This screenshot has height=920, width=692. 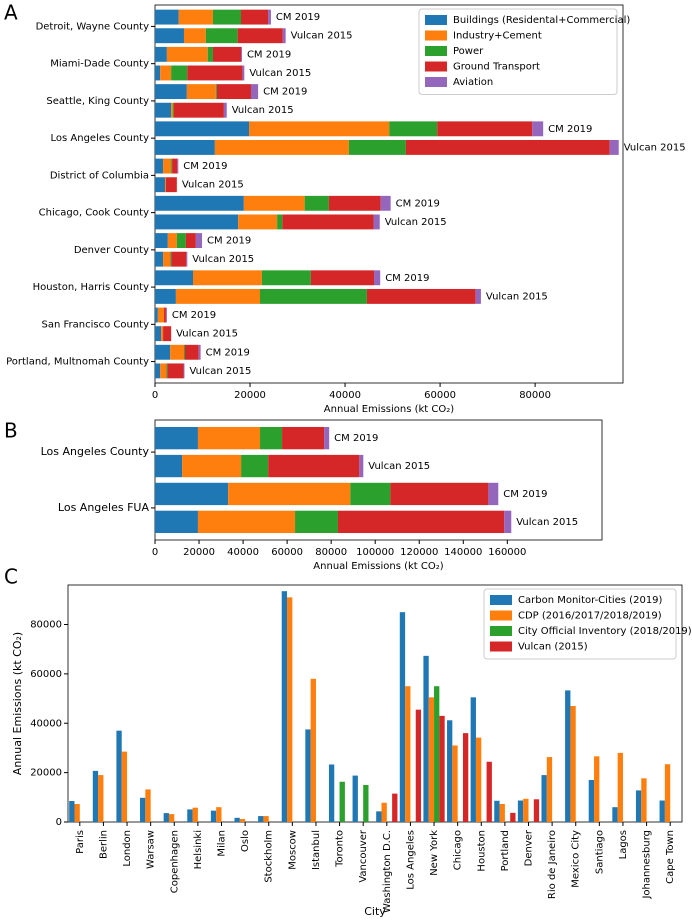 I want to click on x-tick-label: Santiago, so click(x=599, y=852).